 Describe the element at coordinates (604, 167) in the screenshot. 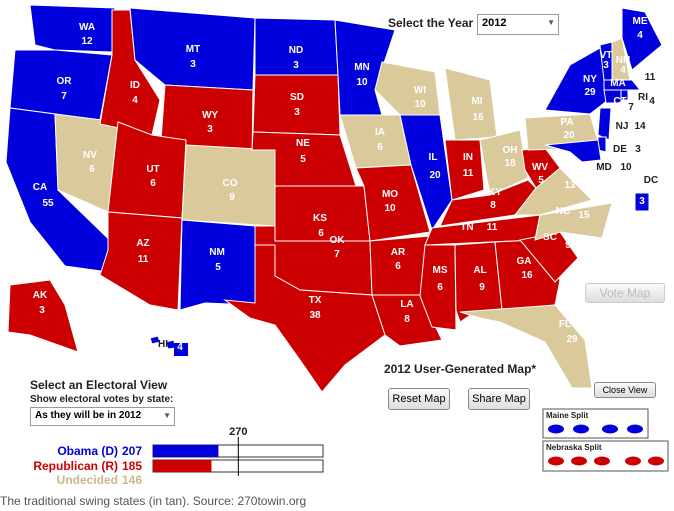

I see `state-abbr: MD` at that location.